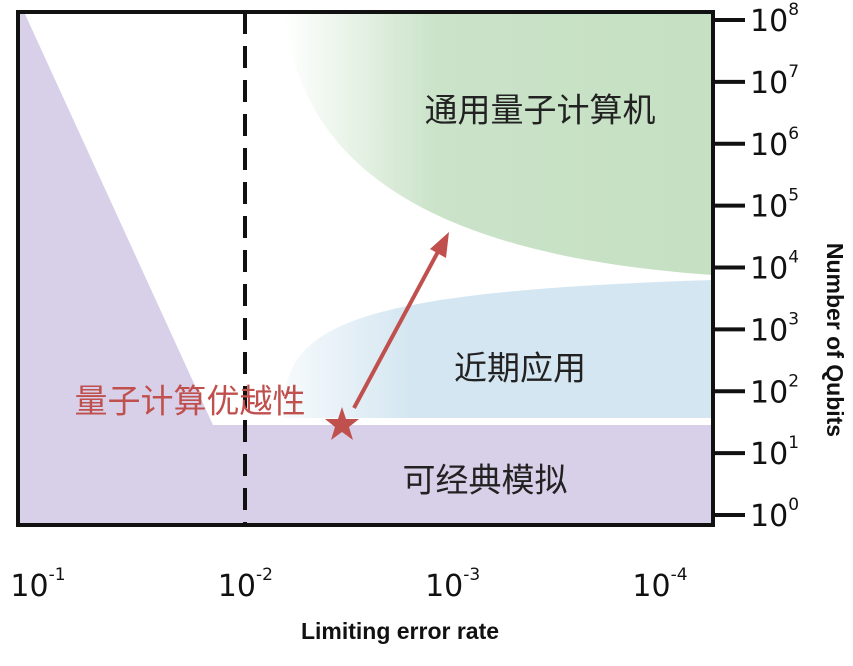 The width and height of the screenshot is (853, 666). What do you see at coordinates (471, 575) in the screenshot?
I see `tick-exp: -3` at bounding box center [471, 575].